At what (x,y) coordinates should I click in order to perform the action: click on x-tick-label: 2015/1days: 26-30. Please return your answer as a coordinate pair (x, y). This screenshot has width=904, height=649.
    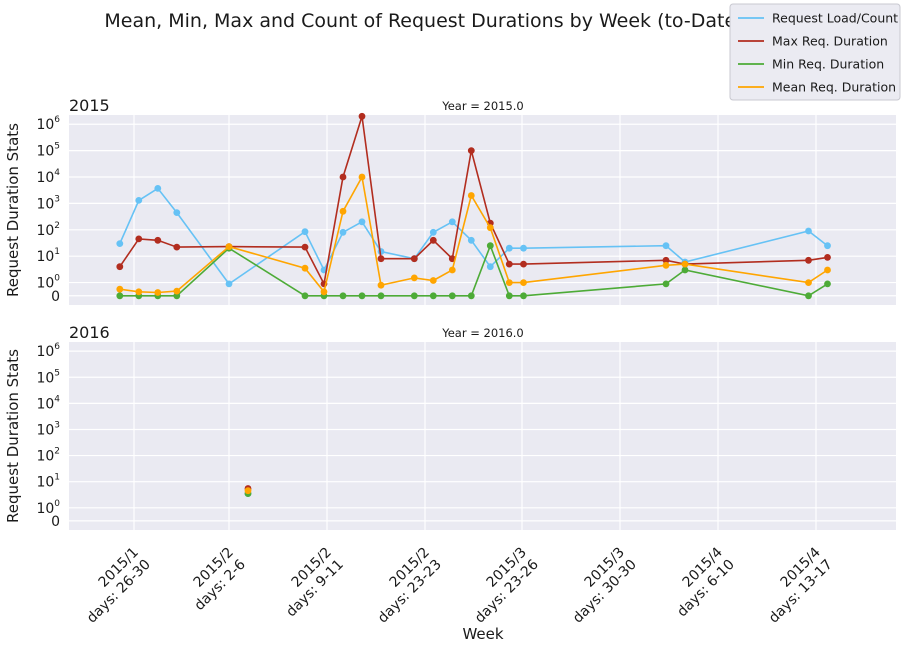
    Looking at the image, I should click on (113, 586).